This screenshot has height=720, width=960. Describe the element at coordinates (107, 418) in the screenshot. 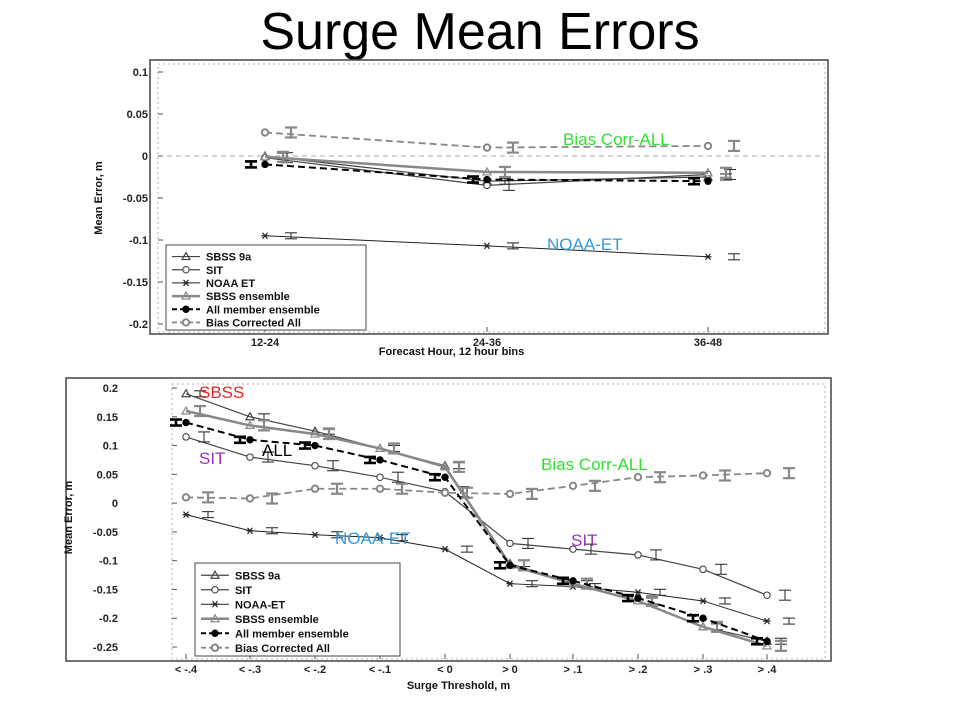

I see `bottom-ytick-label-1: 0.15` at that location.